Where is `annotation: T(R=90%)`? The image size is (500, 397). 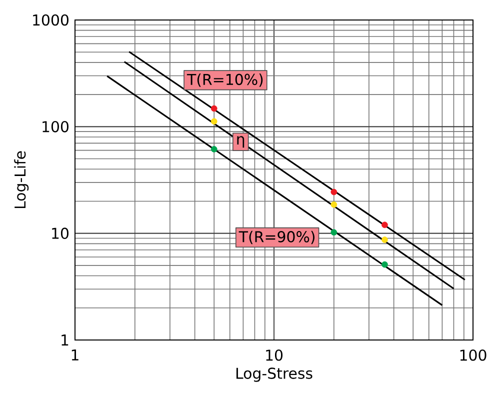
annotation: T(R=90%) is located at coordinates (276, 237).